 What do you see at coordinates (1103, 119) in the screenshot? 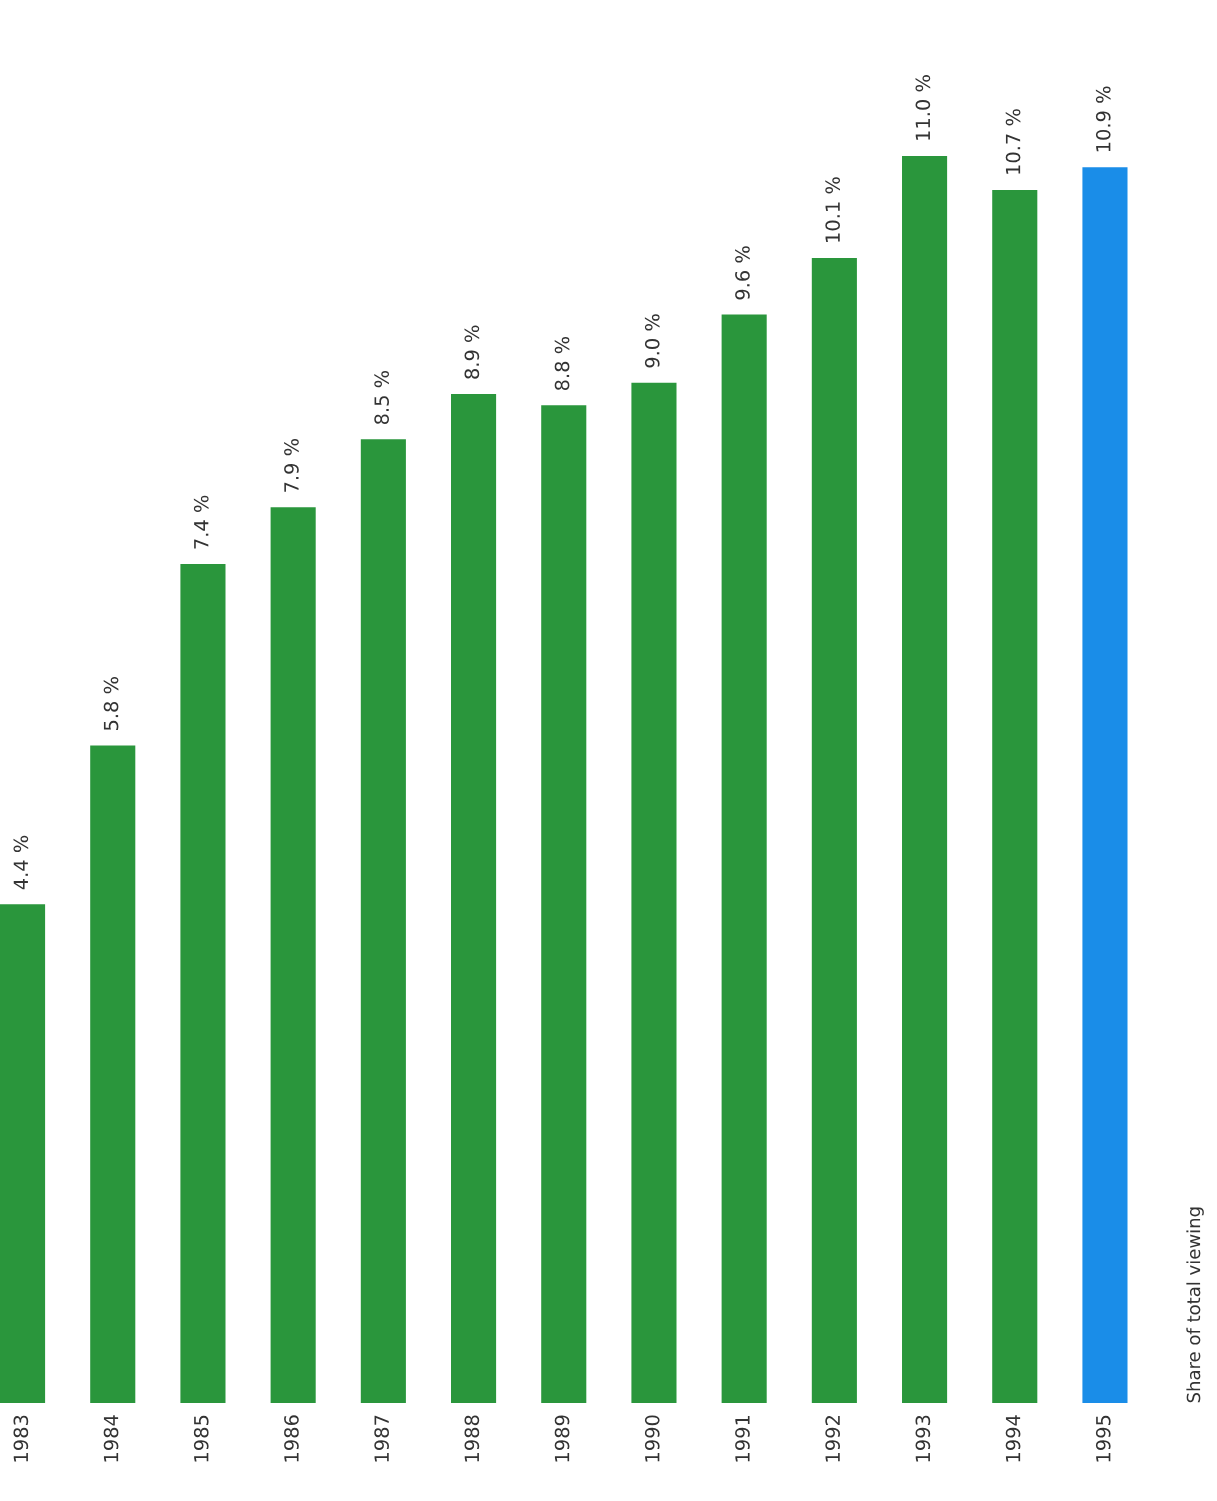
I see `data-label: 10.9 %` at bounding box center [1103, 119].